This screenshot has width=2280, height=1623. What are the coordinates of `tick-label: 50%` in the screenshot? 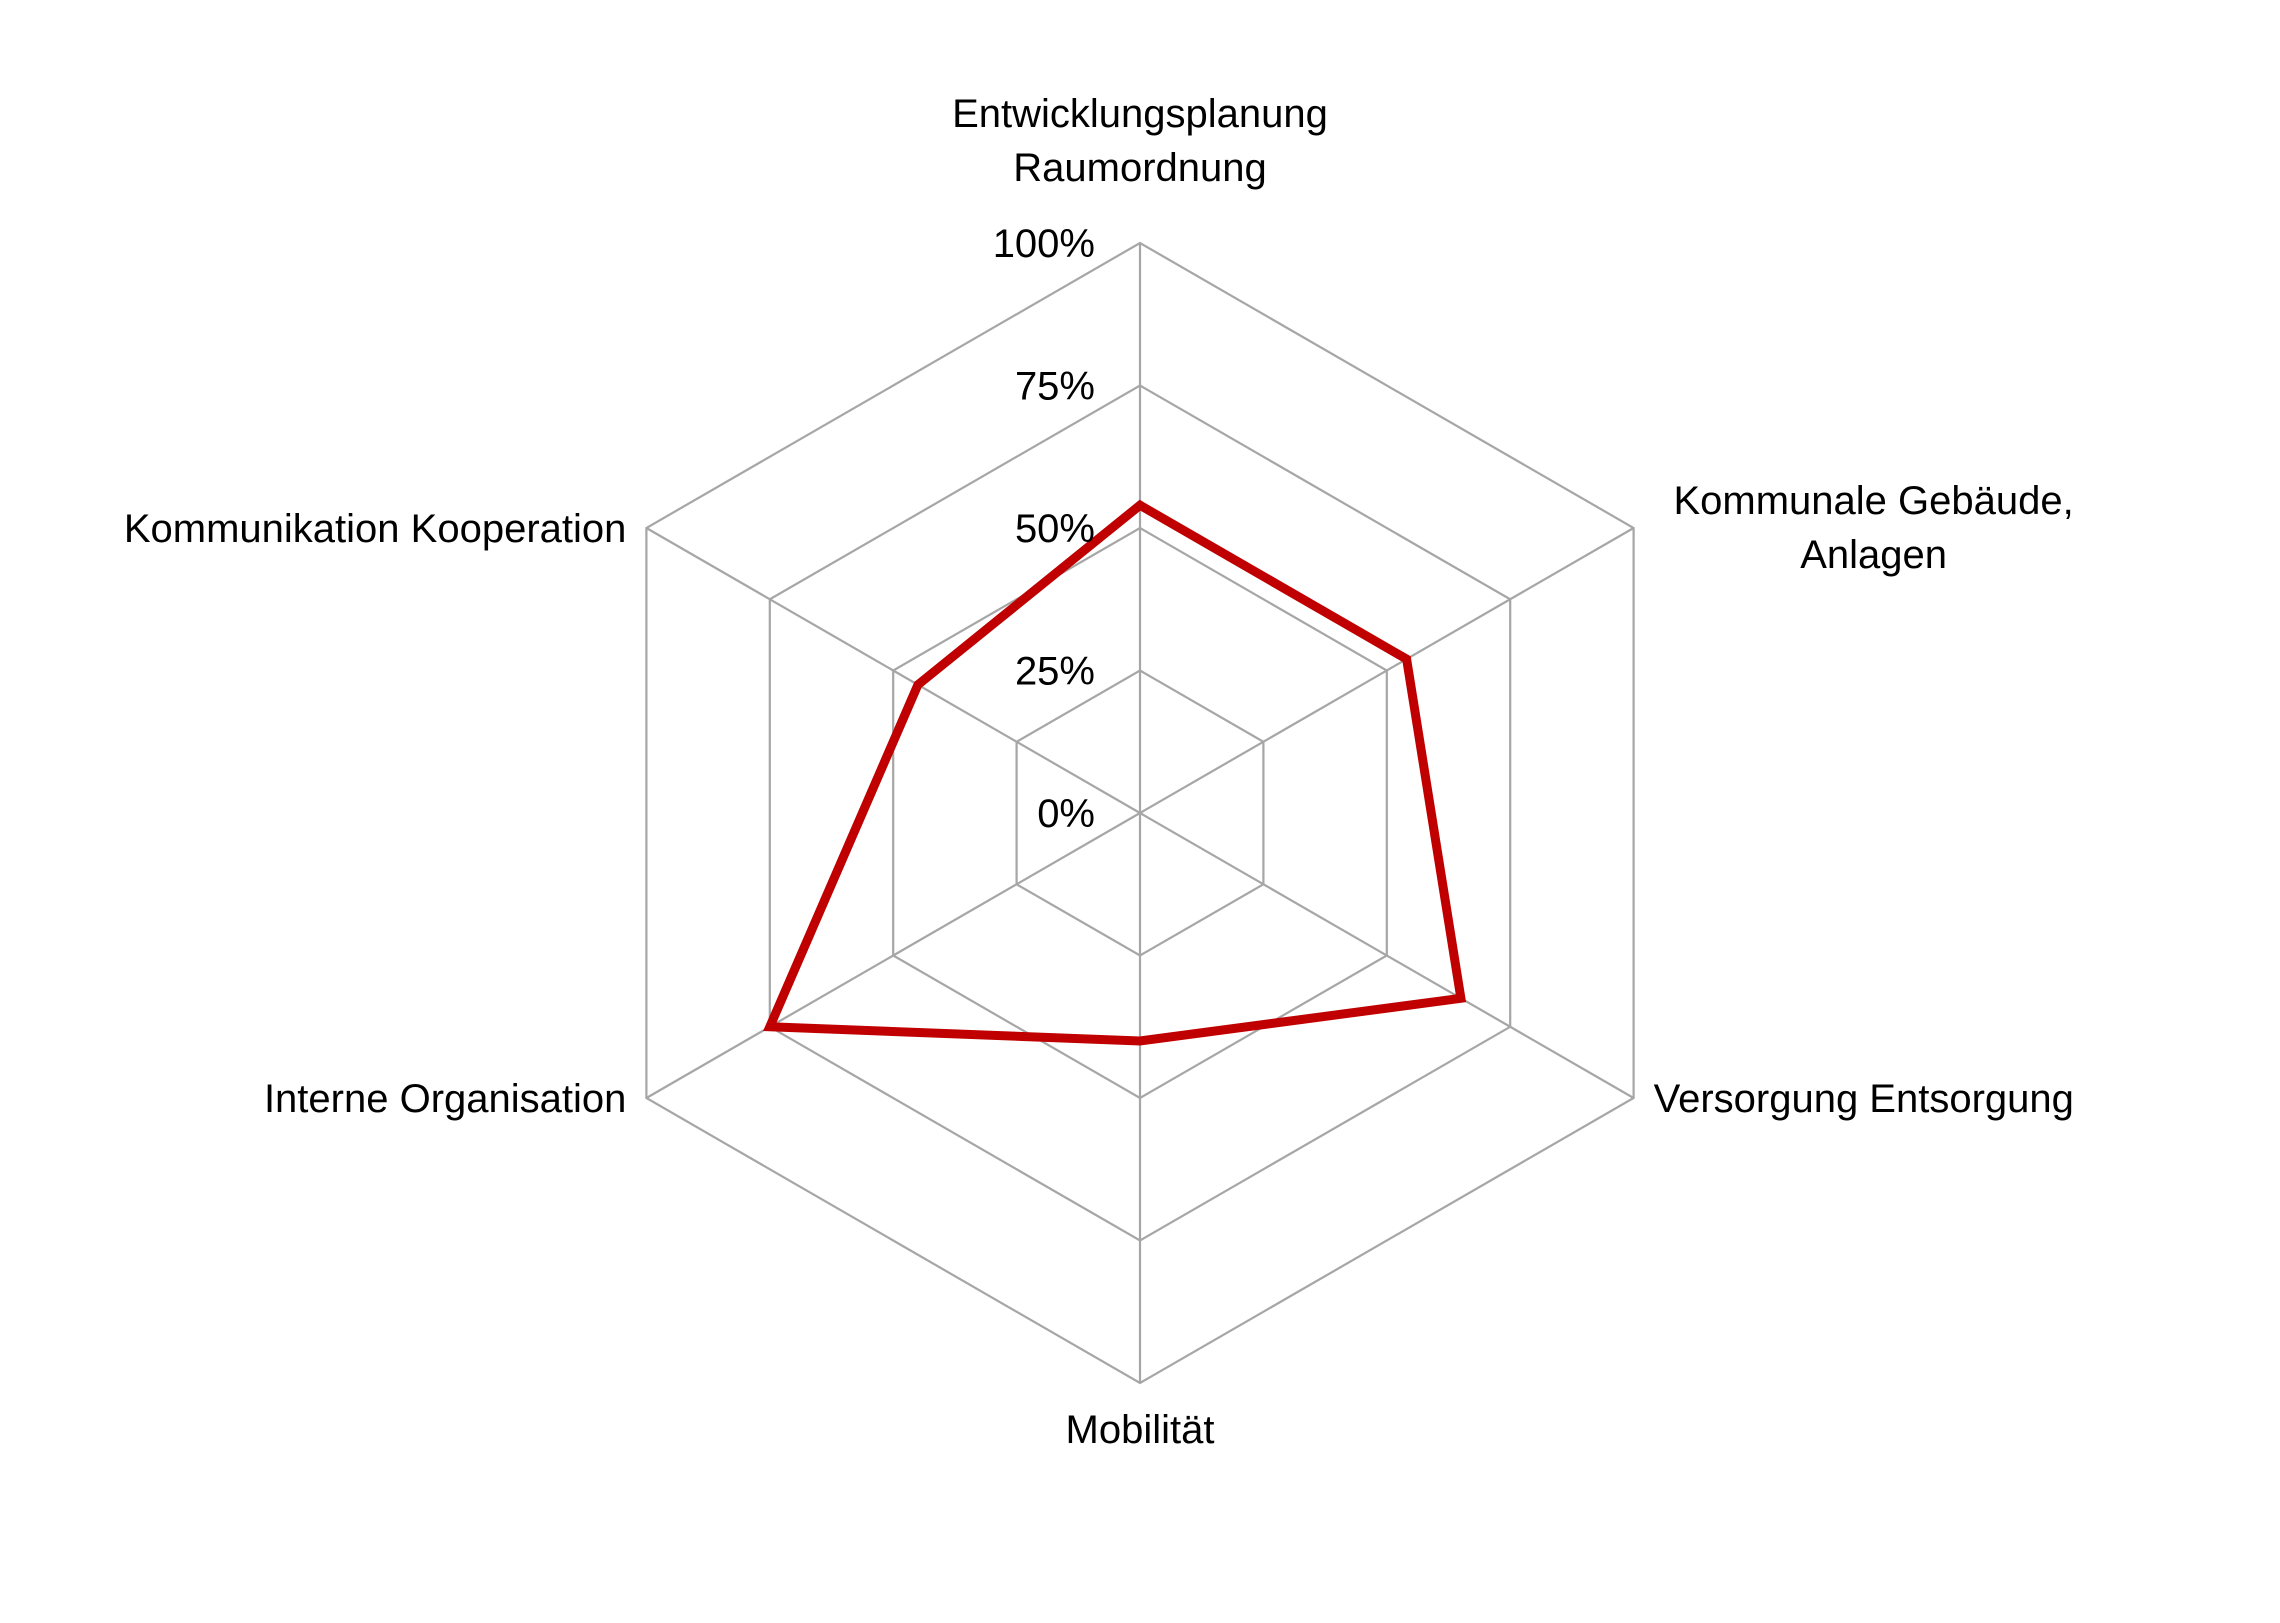 It's located at (1055, 529).